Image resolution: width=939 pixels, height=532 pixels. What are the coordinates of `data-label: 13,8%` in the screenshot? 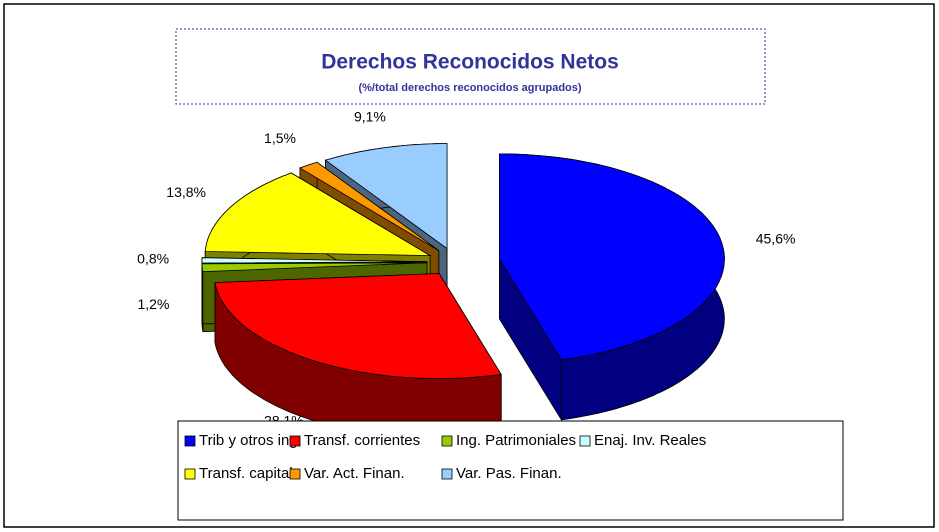 It's located at (186, 192).